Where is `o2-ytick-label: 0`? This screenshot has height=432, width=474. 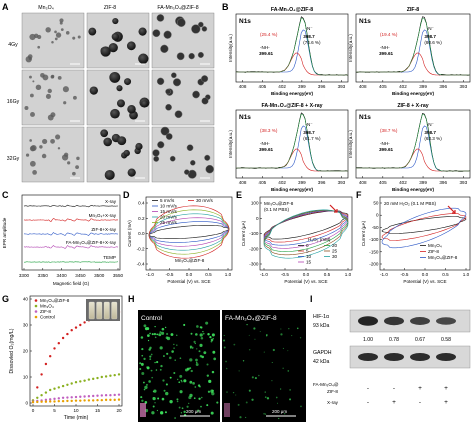 o2-ytick-label: 0 is located at coordinates (26, 403).